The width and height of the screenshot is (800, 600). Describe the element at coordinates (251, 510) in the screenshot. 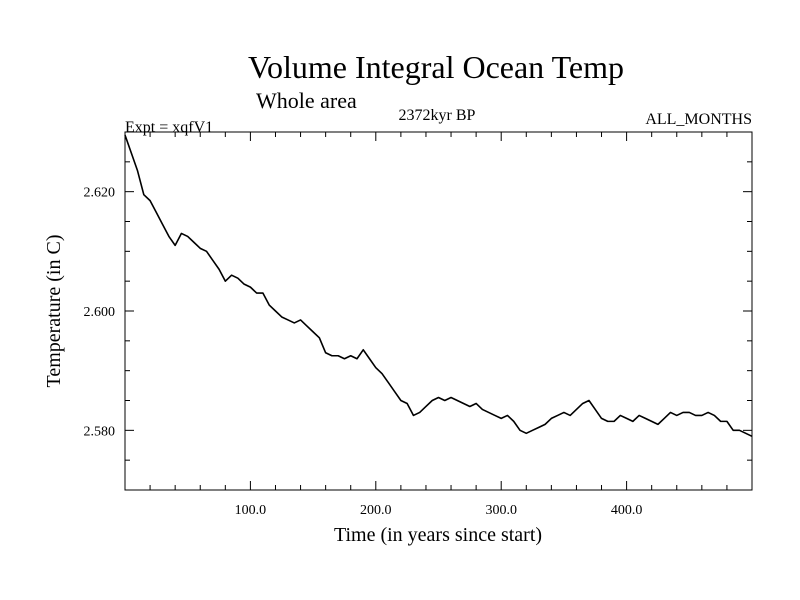

I see `x-tick-label: 100.0` at that location.